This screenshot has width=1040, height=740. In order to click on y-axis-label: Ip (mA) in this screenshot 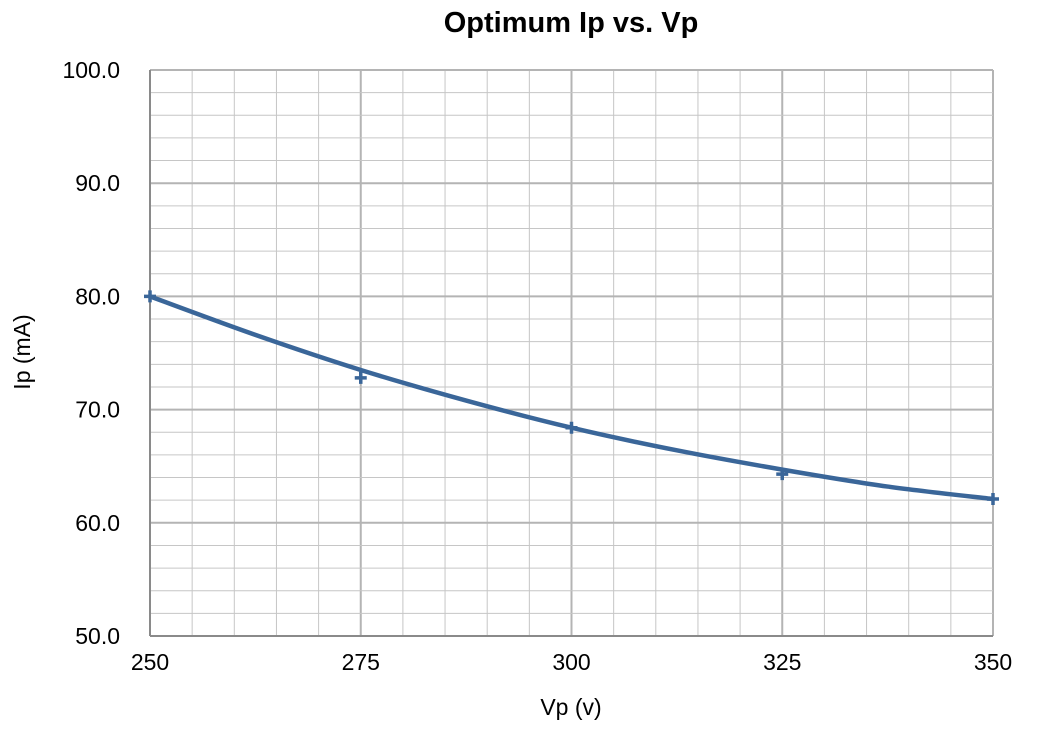, I will do `click(22, 351)`.